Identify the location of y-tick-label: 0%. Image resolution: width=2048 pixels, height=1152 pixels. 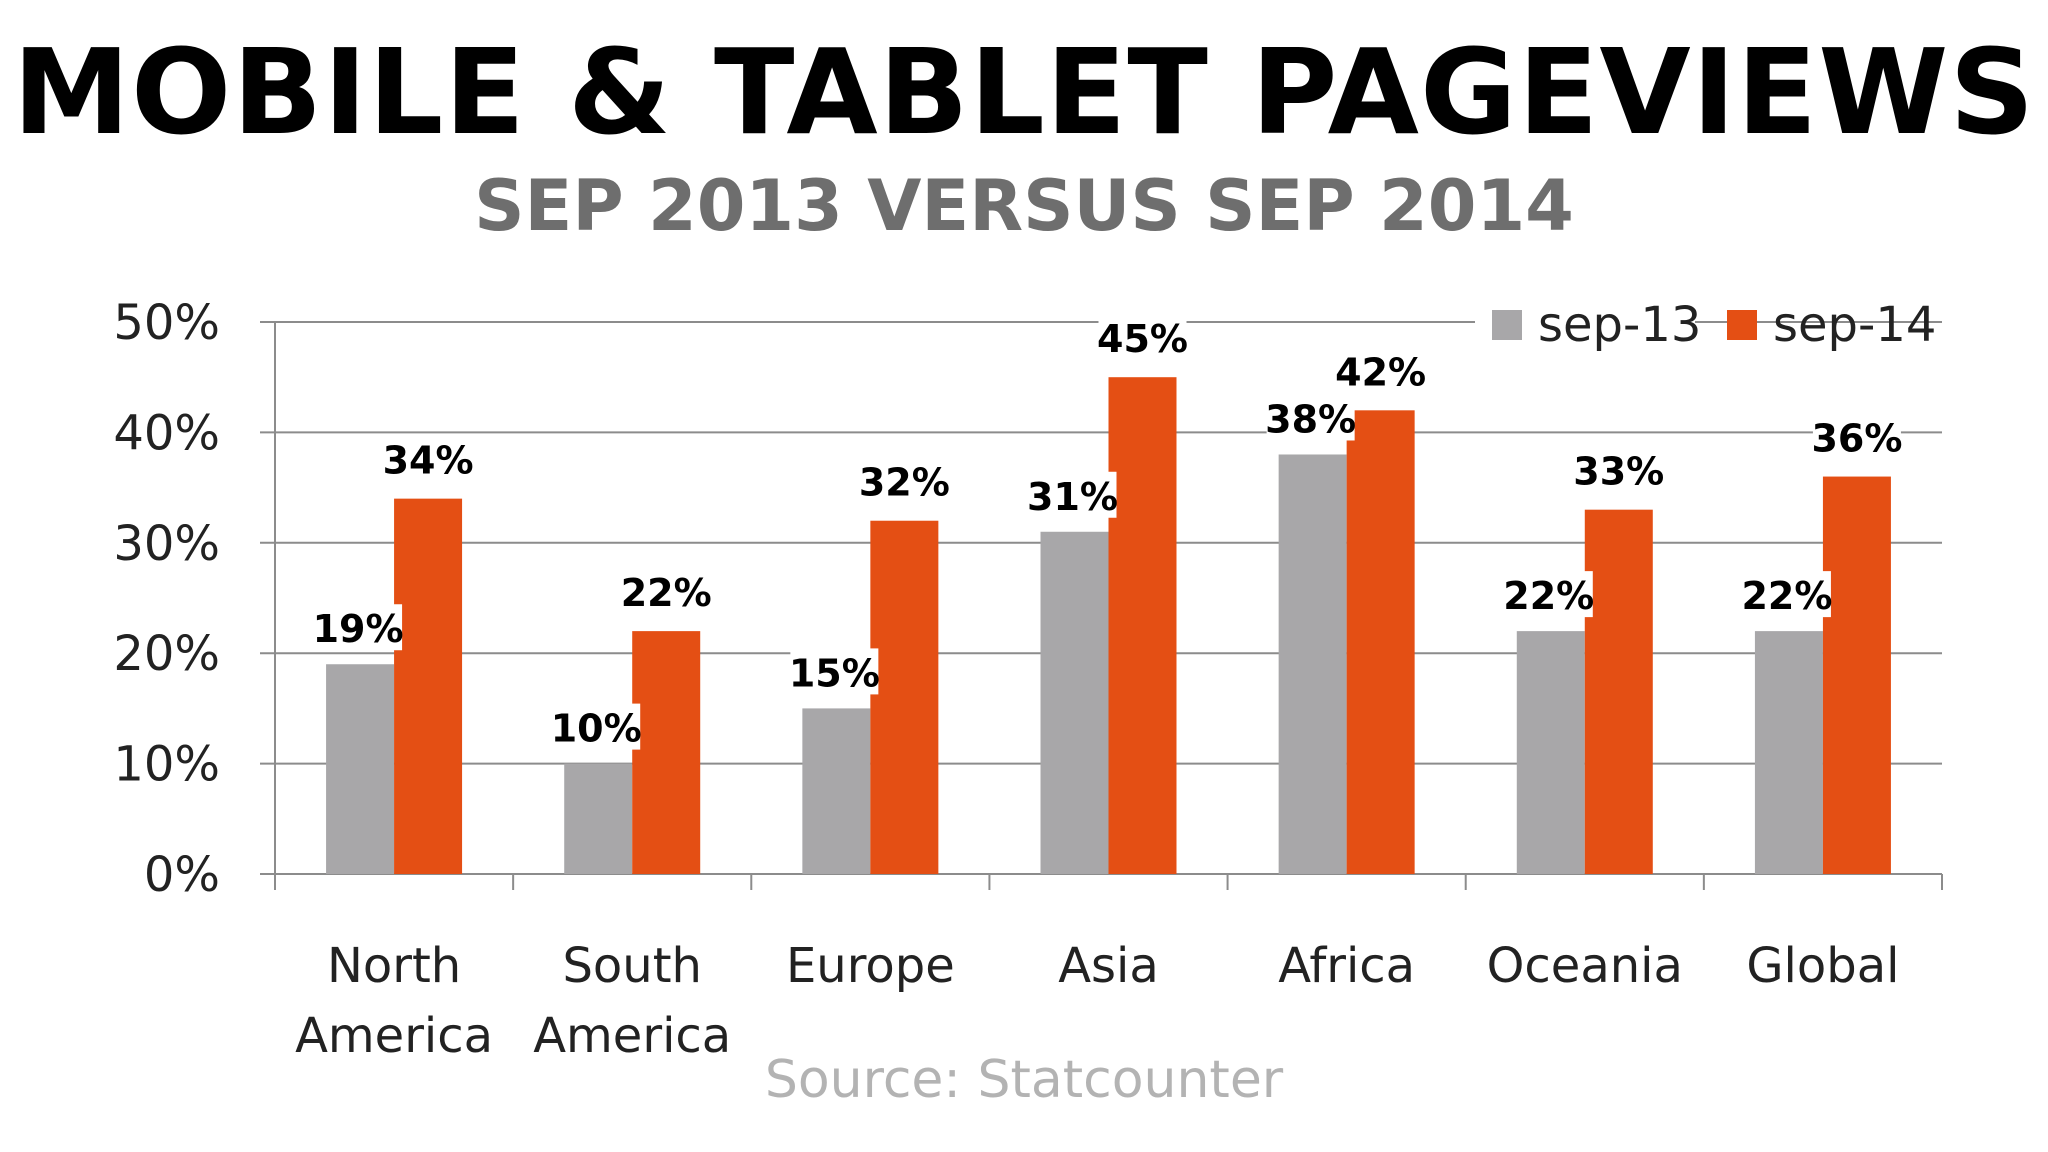
(182, 875).